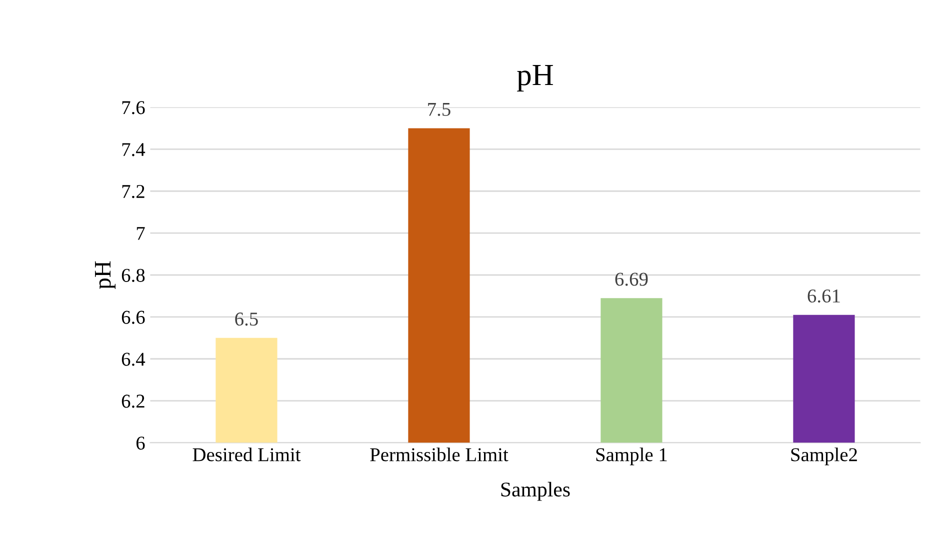 The image size is (939, 550). What do you see at coordinates (631, 457) in the screenshot?
I see `x-tick-label: Sample 1` at bounding box center [631, 457].